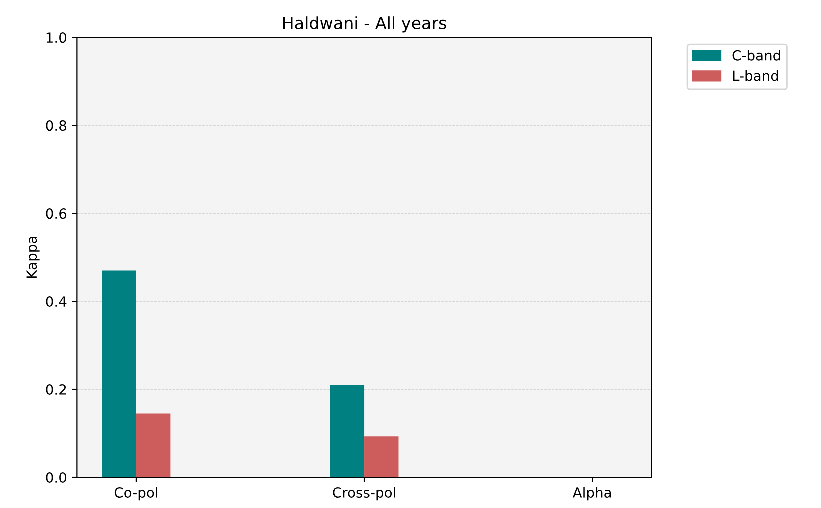 The image size is (821, 508). I want to click on y-tick-label: 0.2, so click(56, 390).